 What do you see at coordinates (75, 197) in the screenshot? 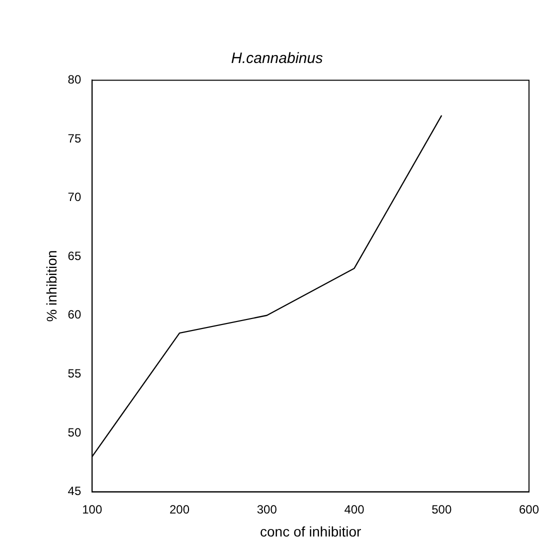
I see `y-tick-label: 70` at bounding box center [75, 197].